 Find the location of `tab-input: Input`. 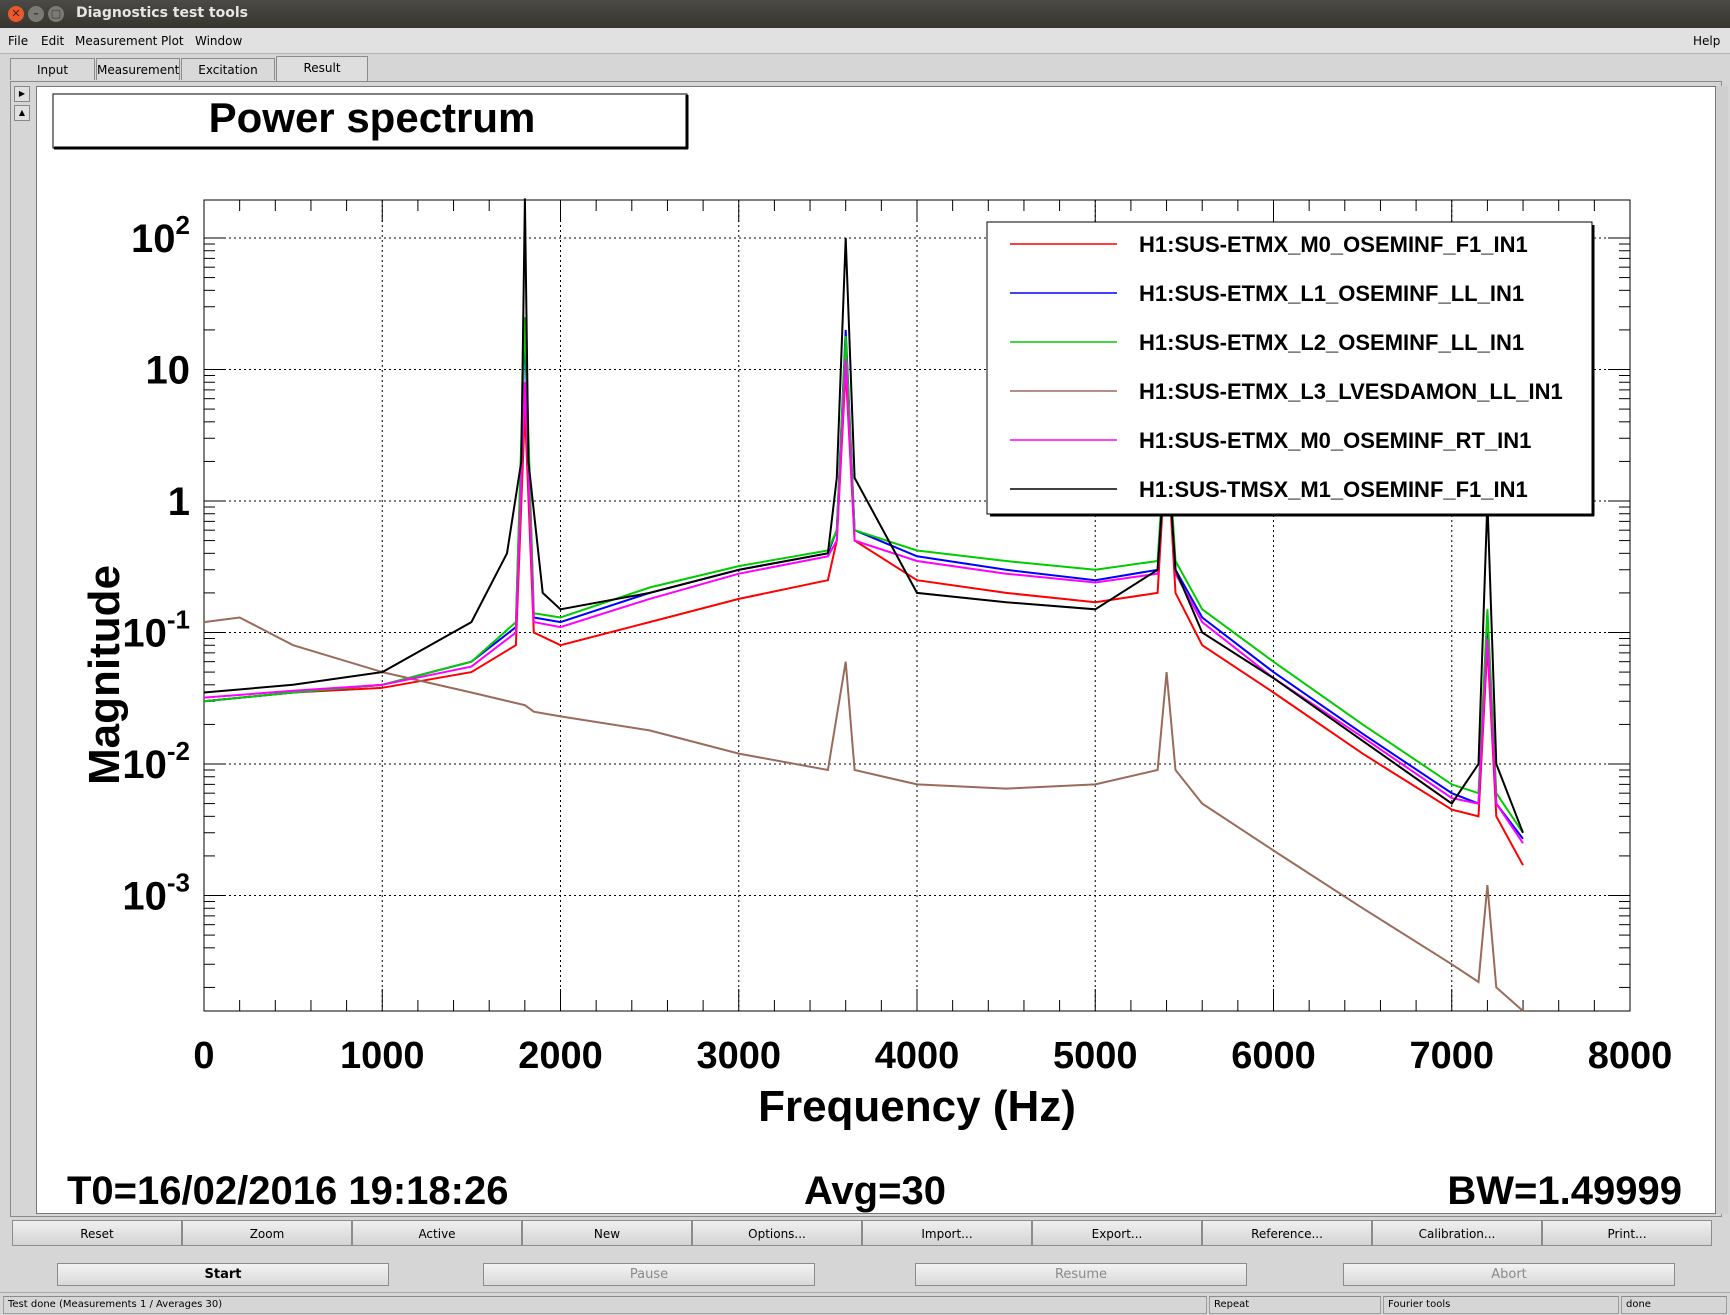

tab-input: Input is located at coordinates (52, 69).